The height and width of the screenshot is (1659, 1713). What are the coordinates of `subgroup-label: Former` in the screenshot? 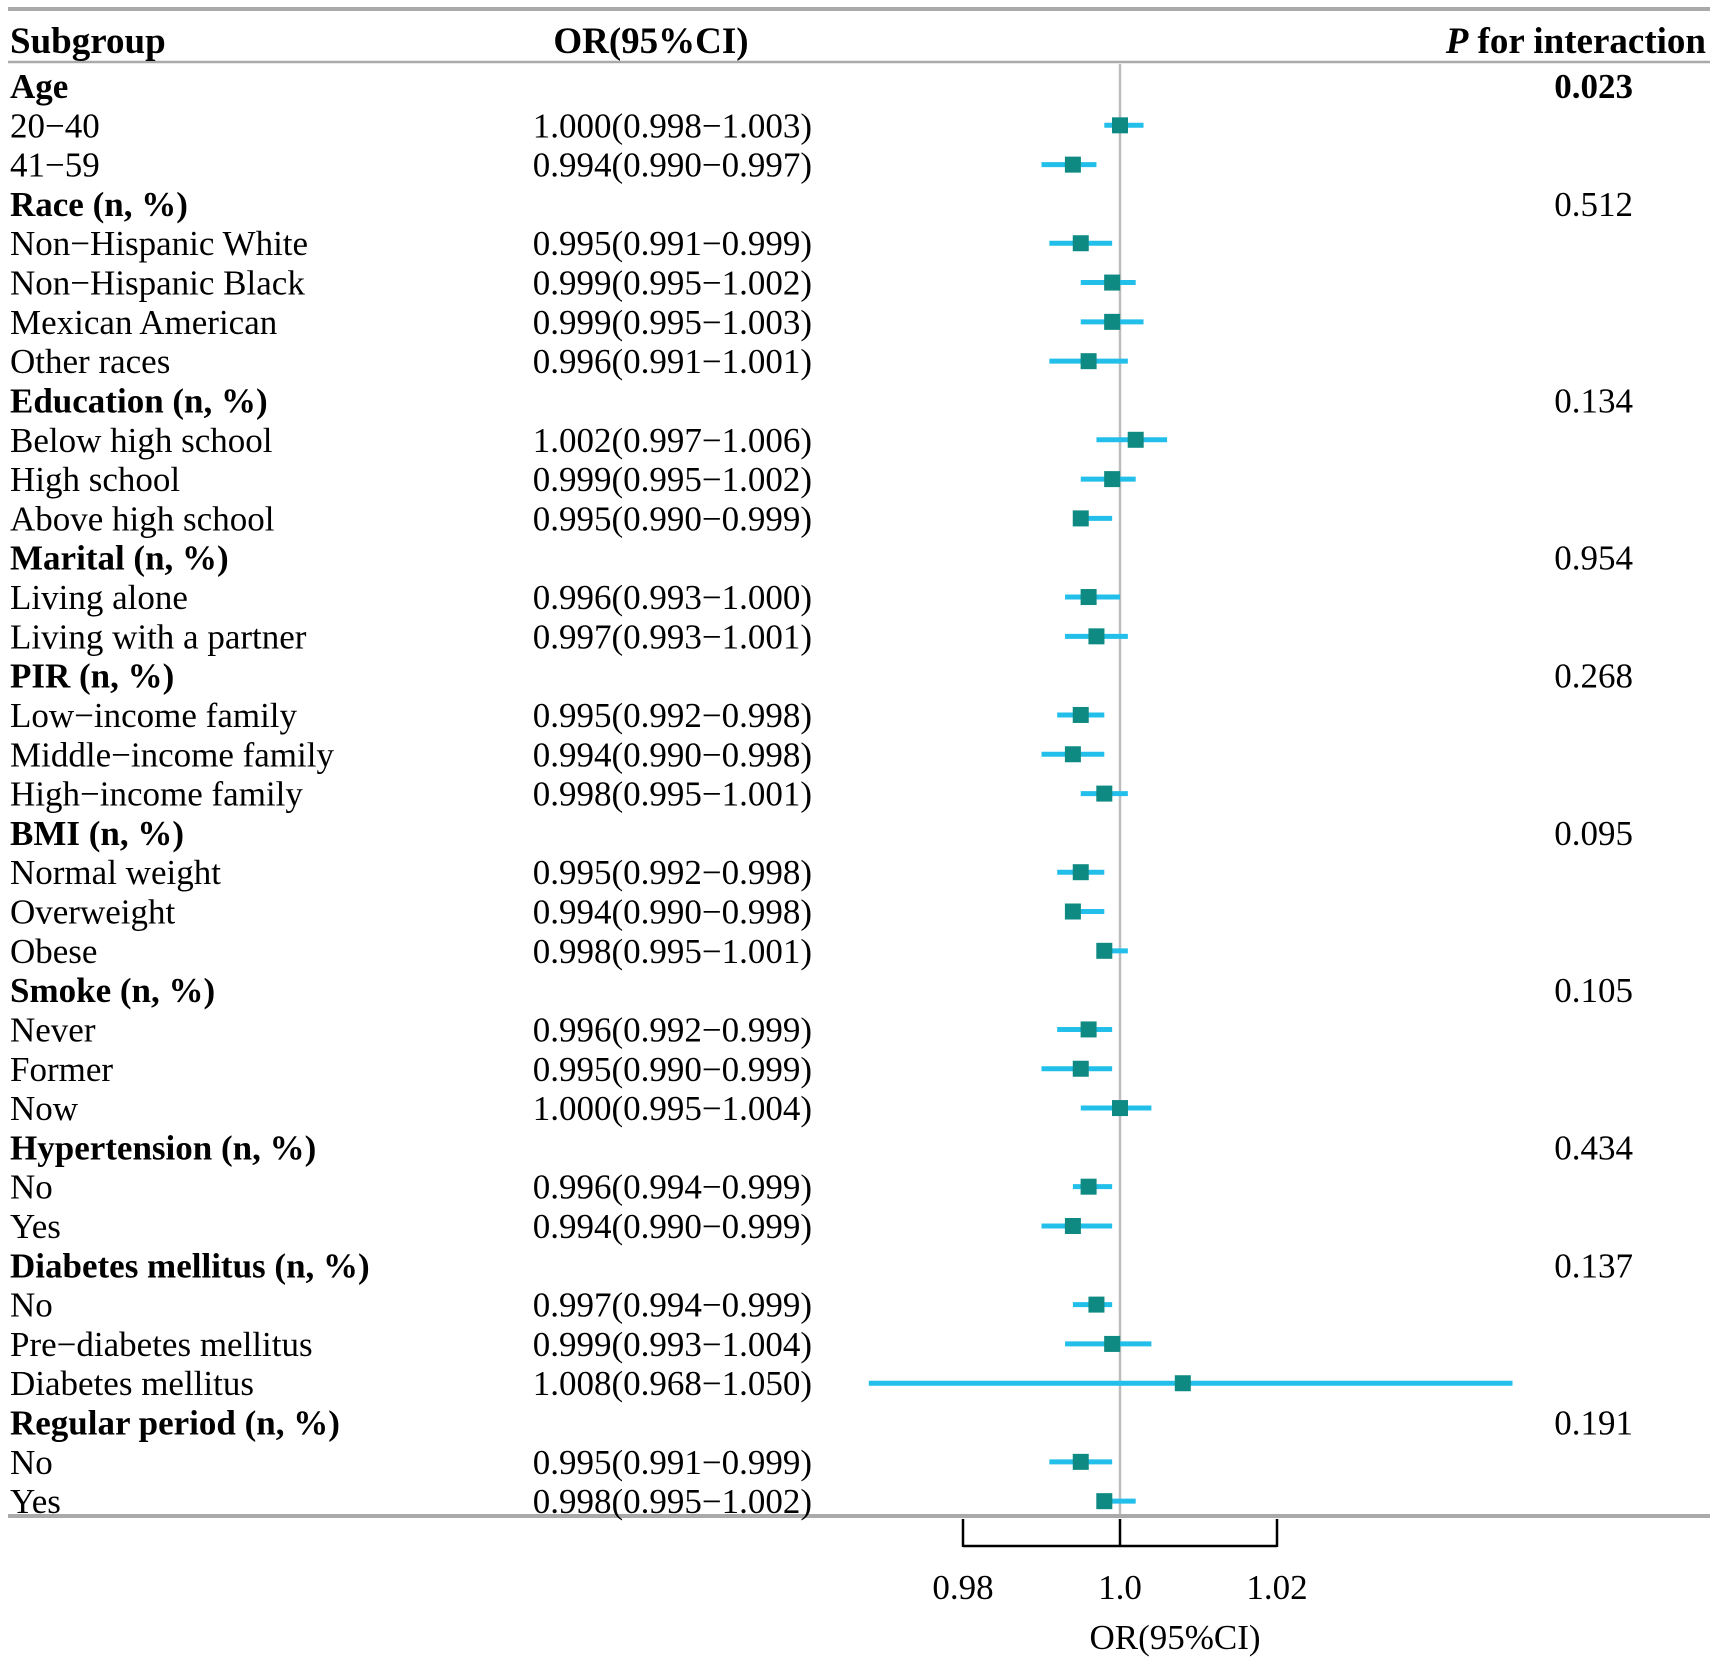 It's located at (61, 1069).